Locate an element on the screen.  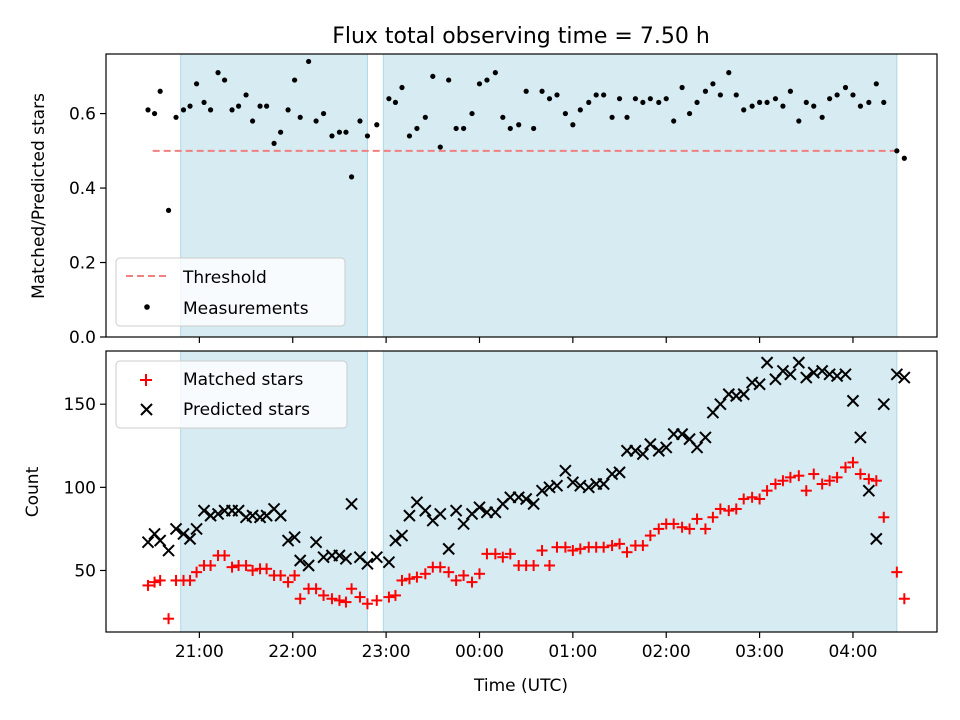
top-y-axis-label: Matched/Predicted stars is located at coordinates (39, 196).